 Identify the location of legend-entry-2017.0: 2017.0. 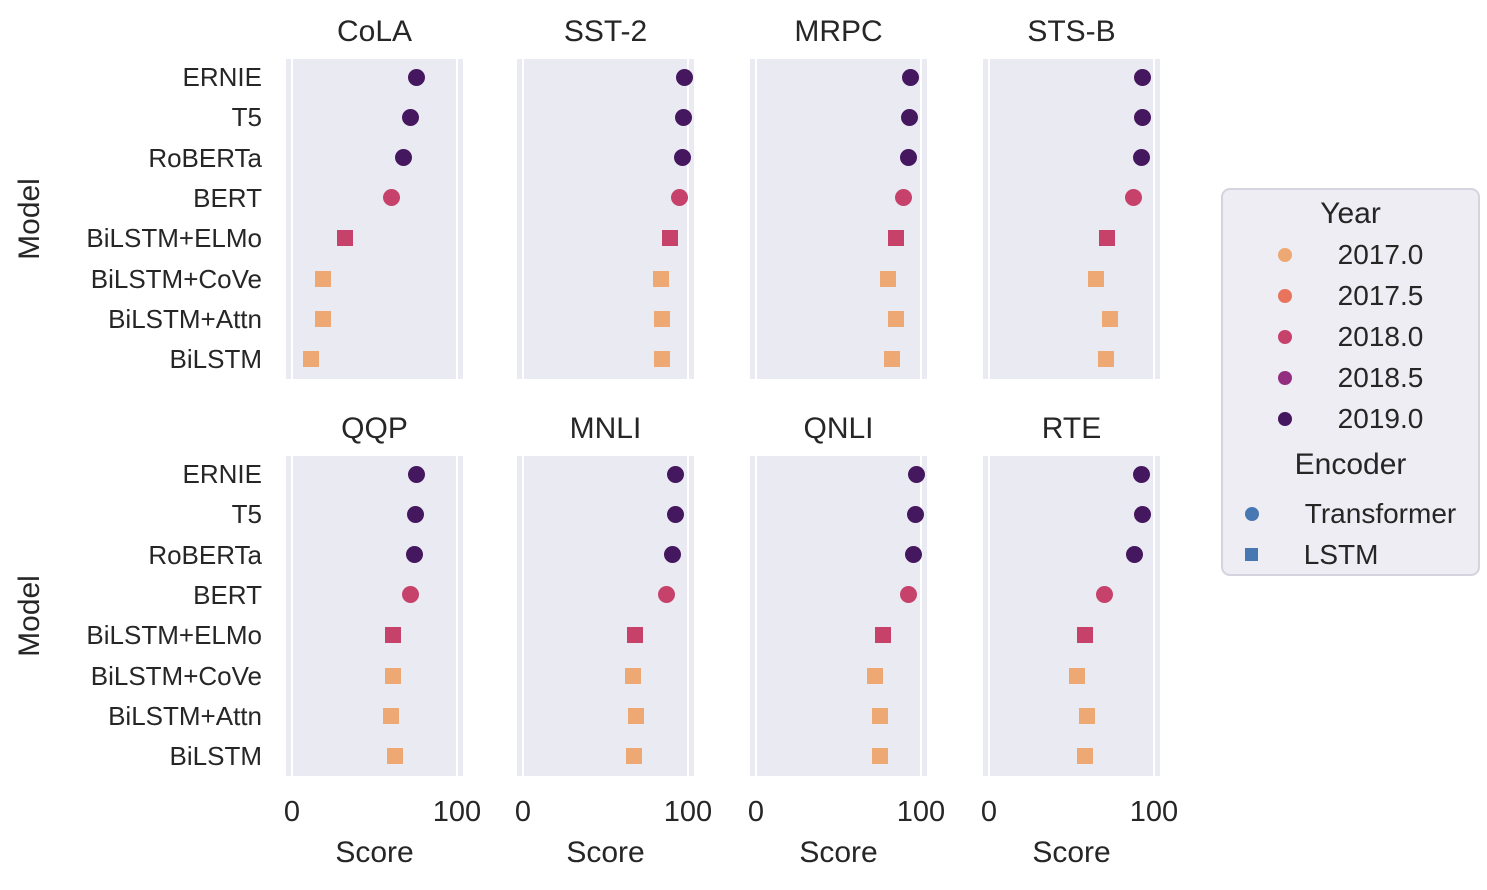
(1350, 254).